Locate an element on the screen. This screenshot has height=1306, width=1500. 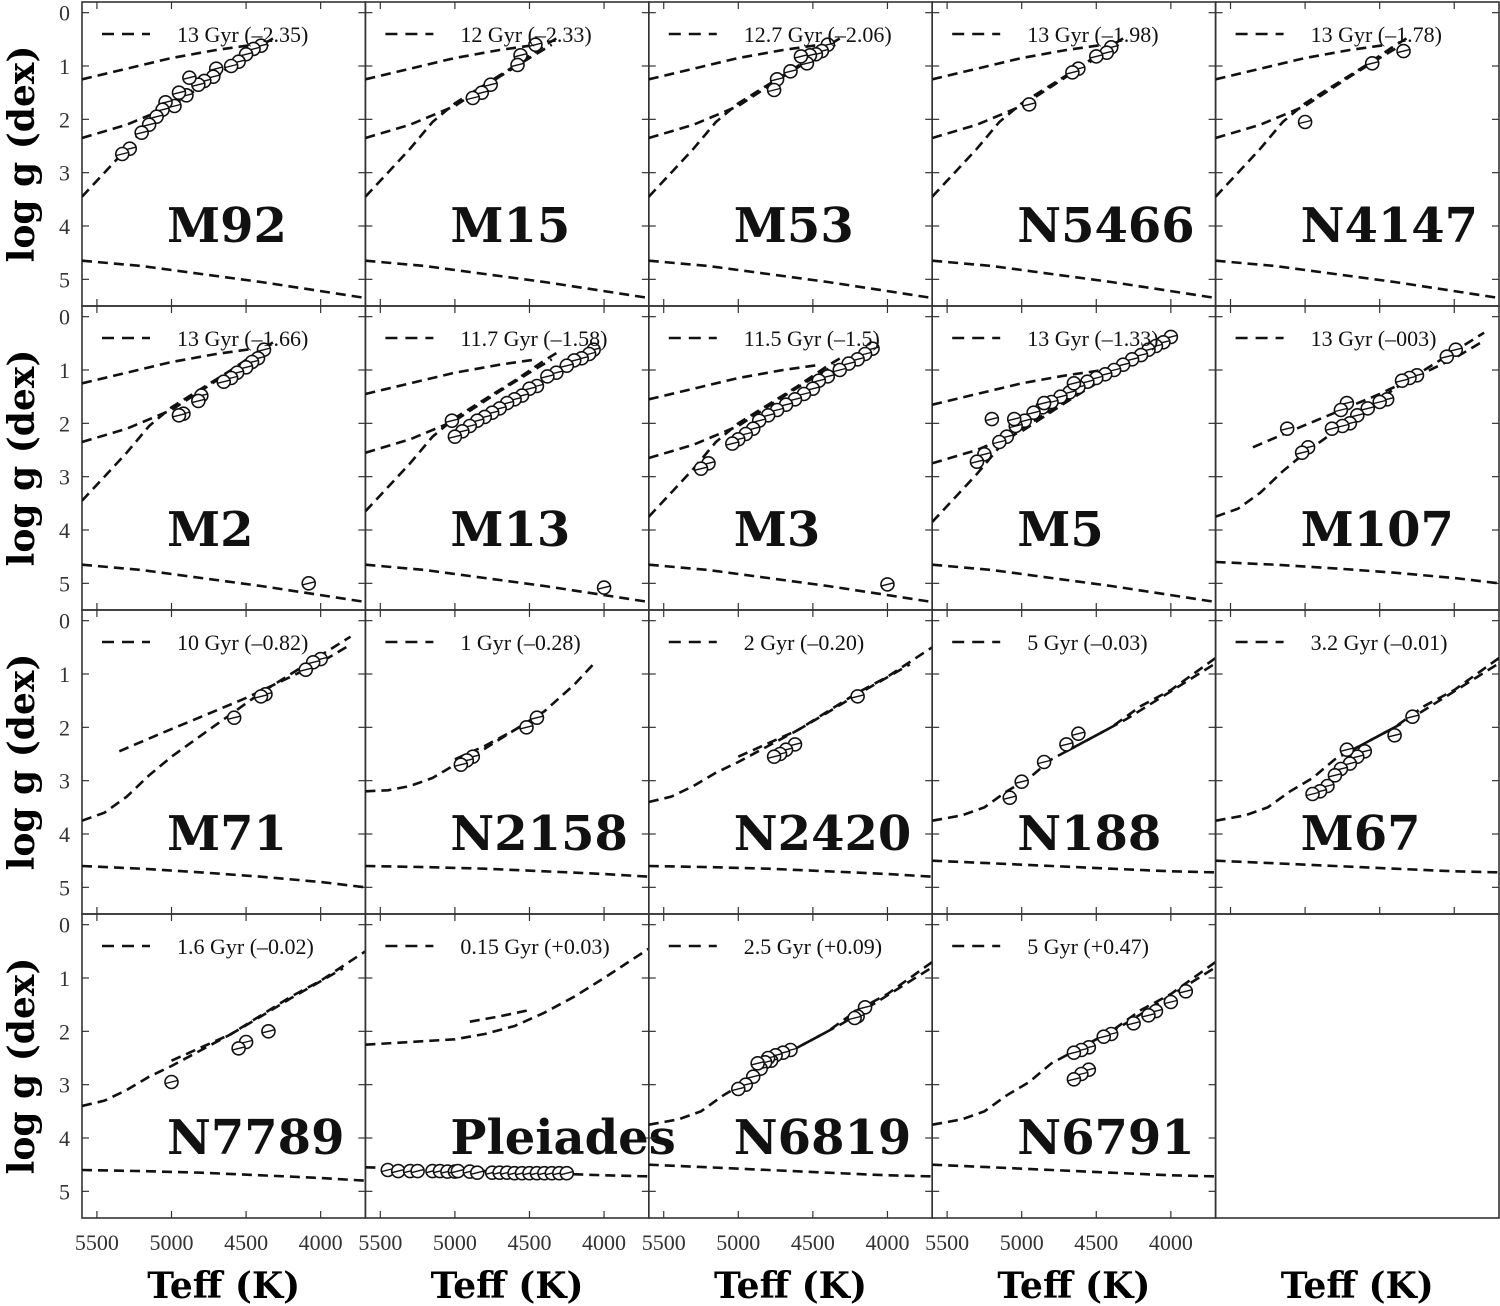
y-axis-label: log g (dex) is located at coordinates (22, 1066).